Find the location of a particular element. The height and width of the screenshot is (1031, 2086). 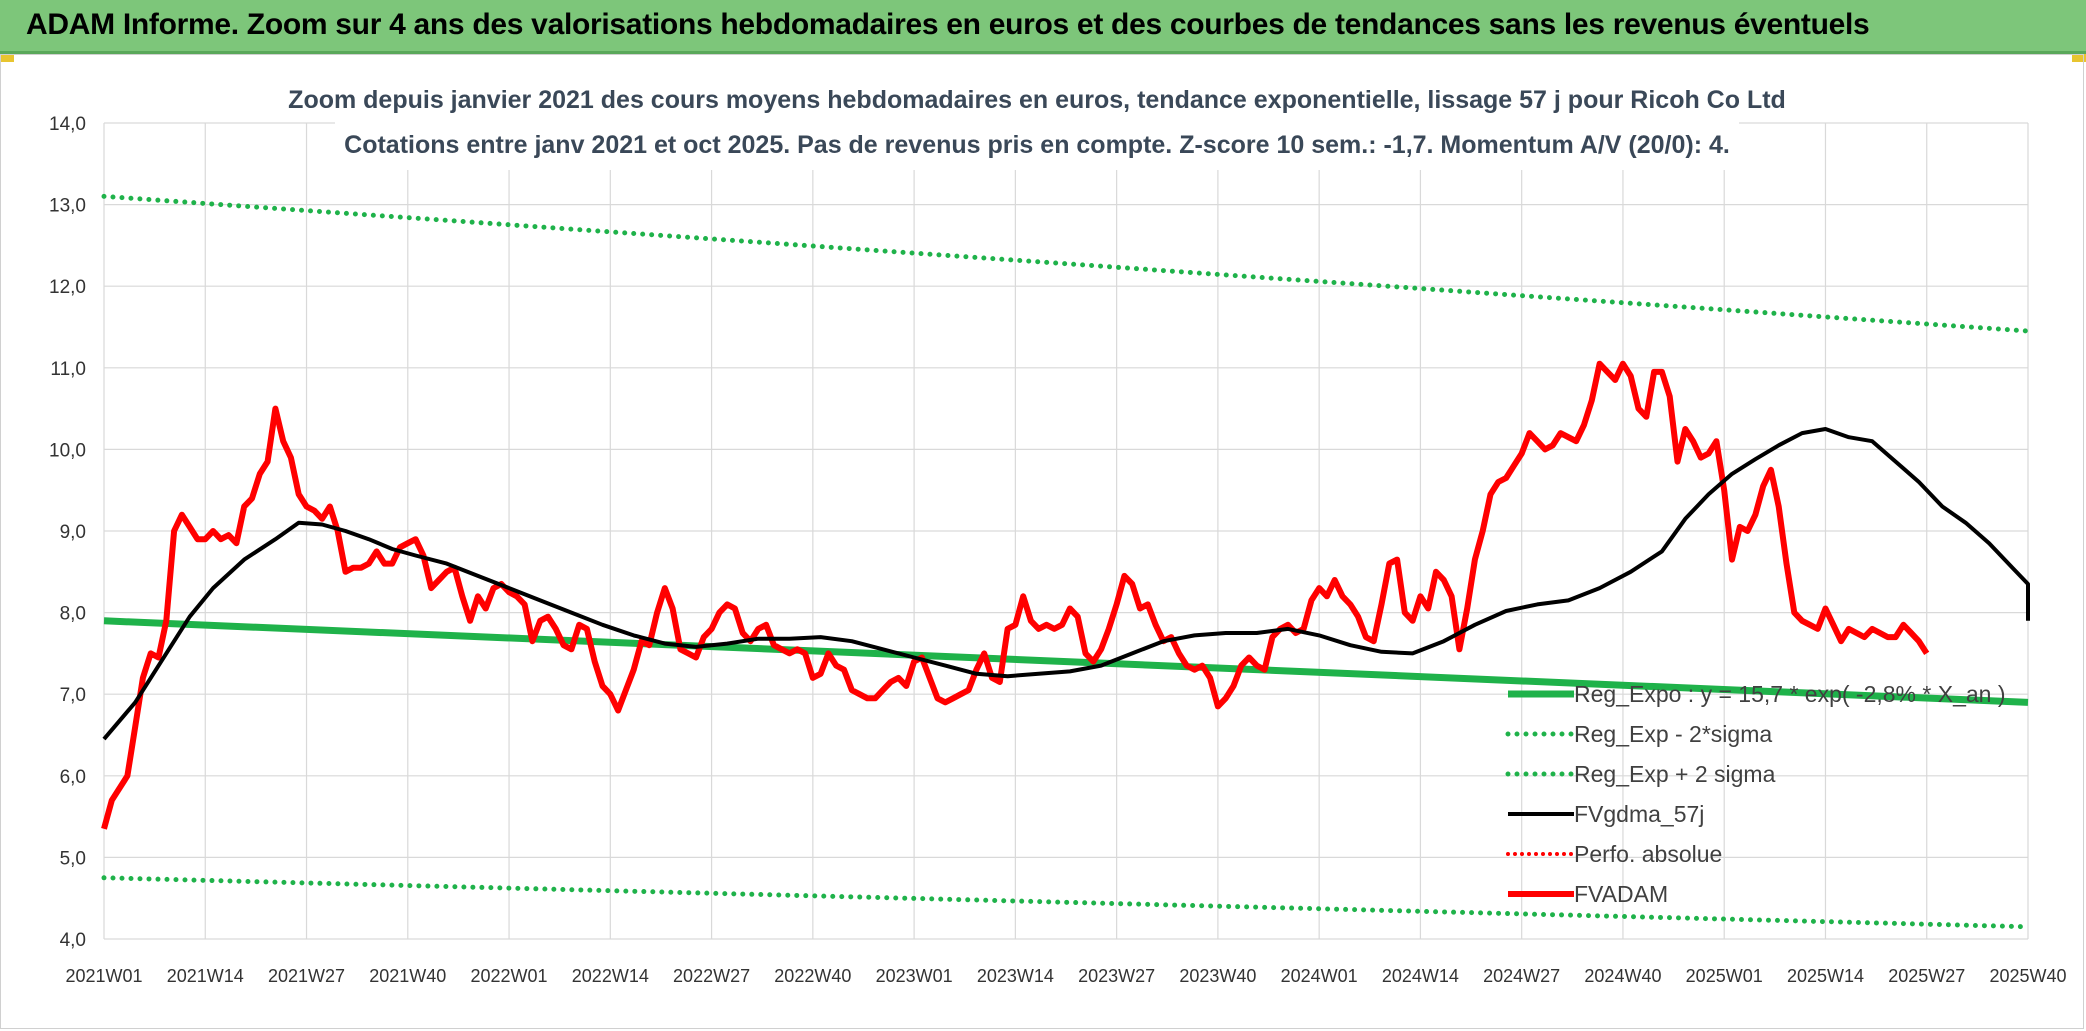

x-tick-label: 2025W14 is located at coordinates (1825, 976).